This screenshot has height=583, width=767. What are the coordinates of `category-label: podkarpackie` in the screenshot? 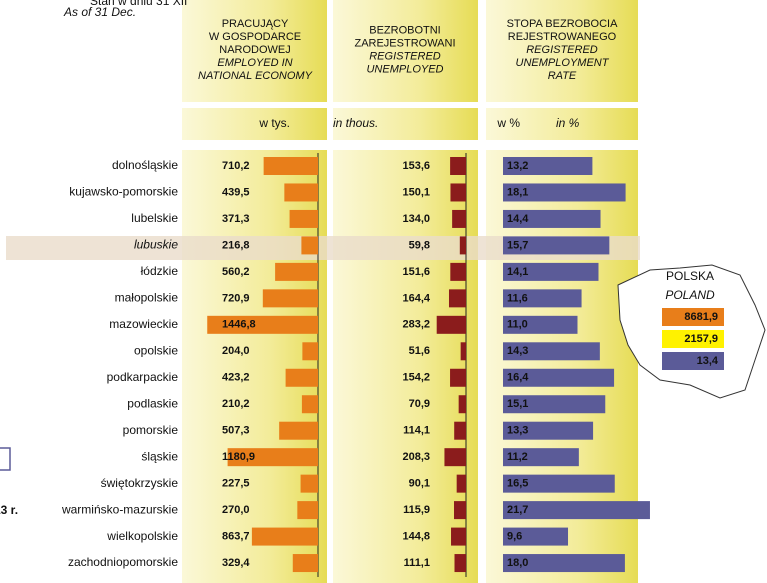 It's located at (143, 377).